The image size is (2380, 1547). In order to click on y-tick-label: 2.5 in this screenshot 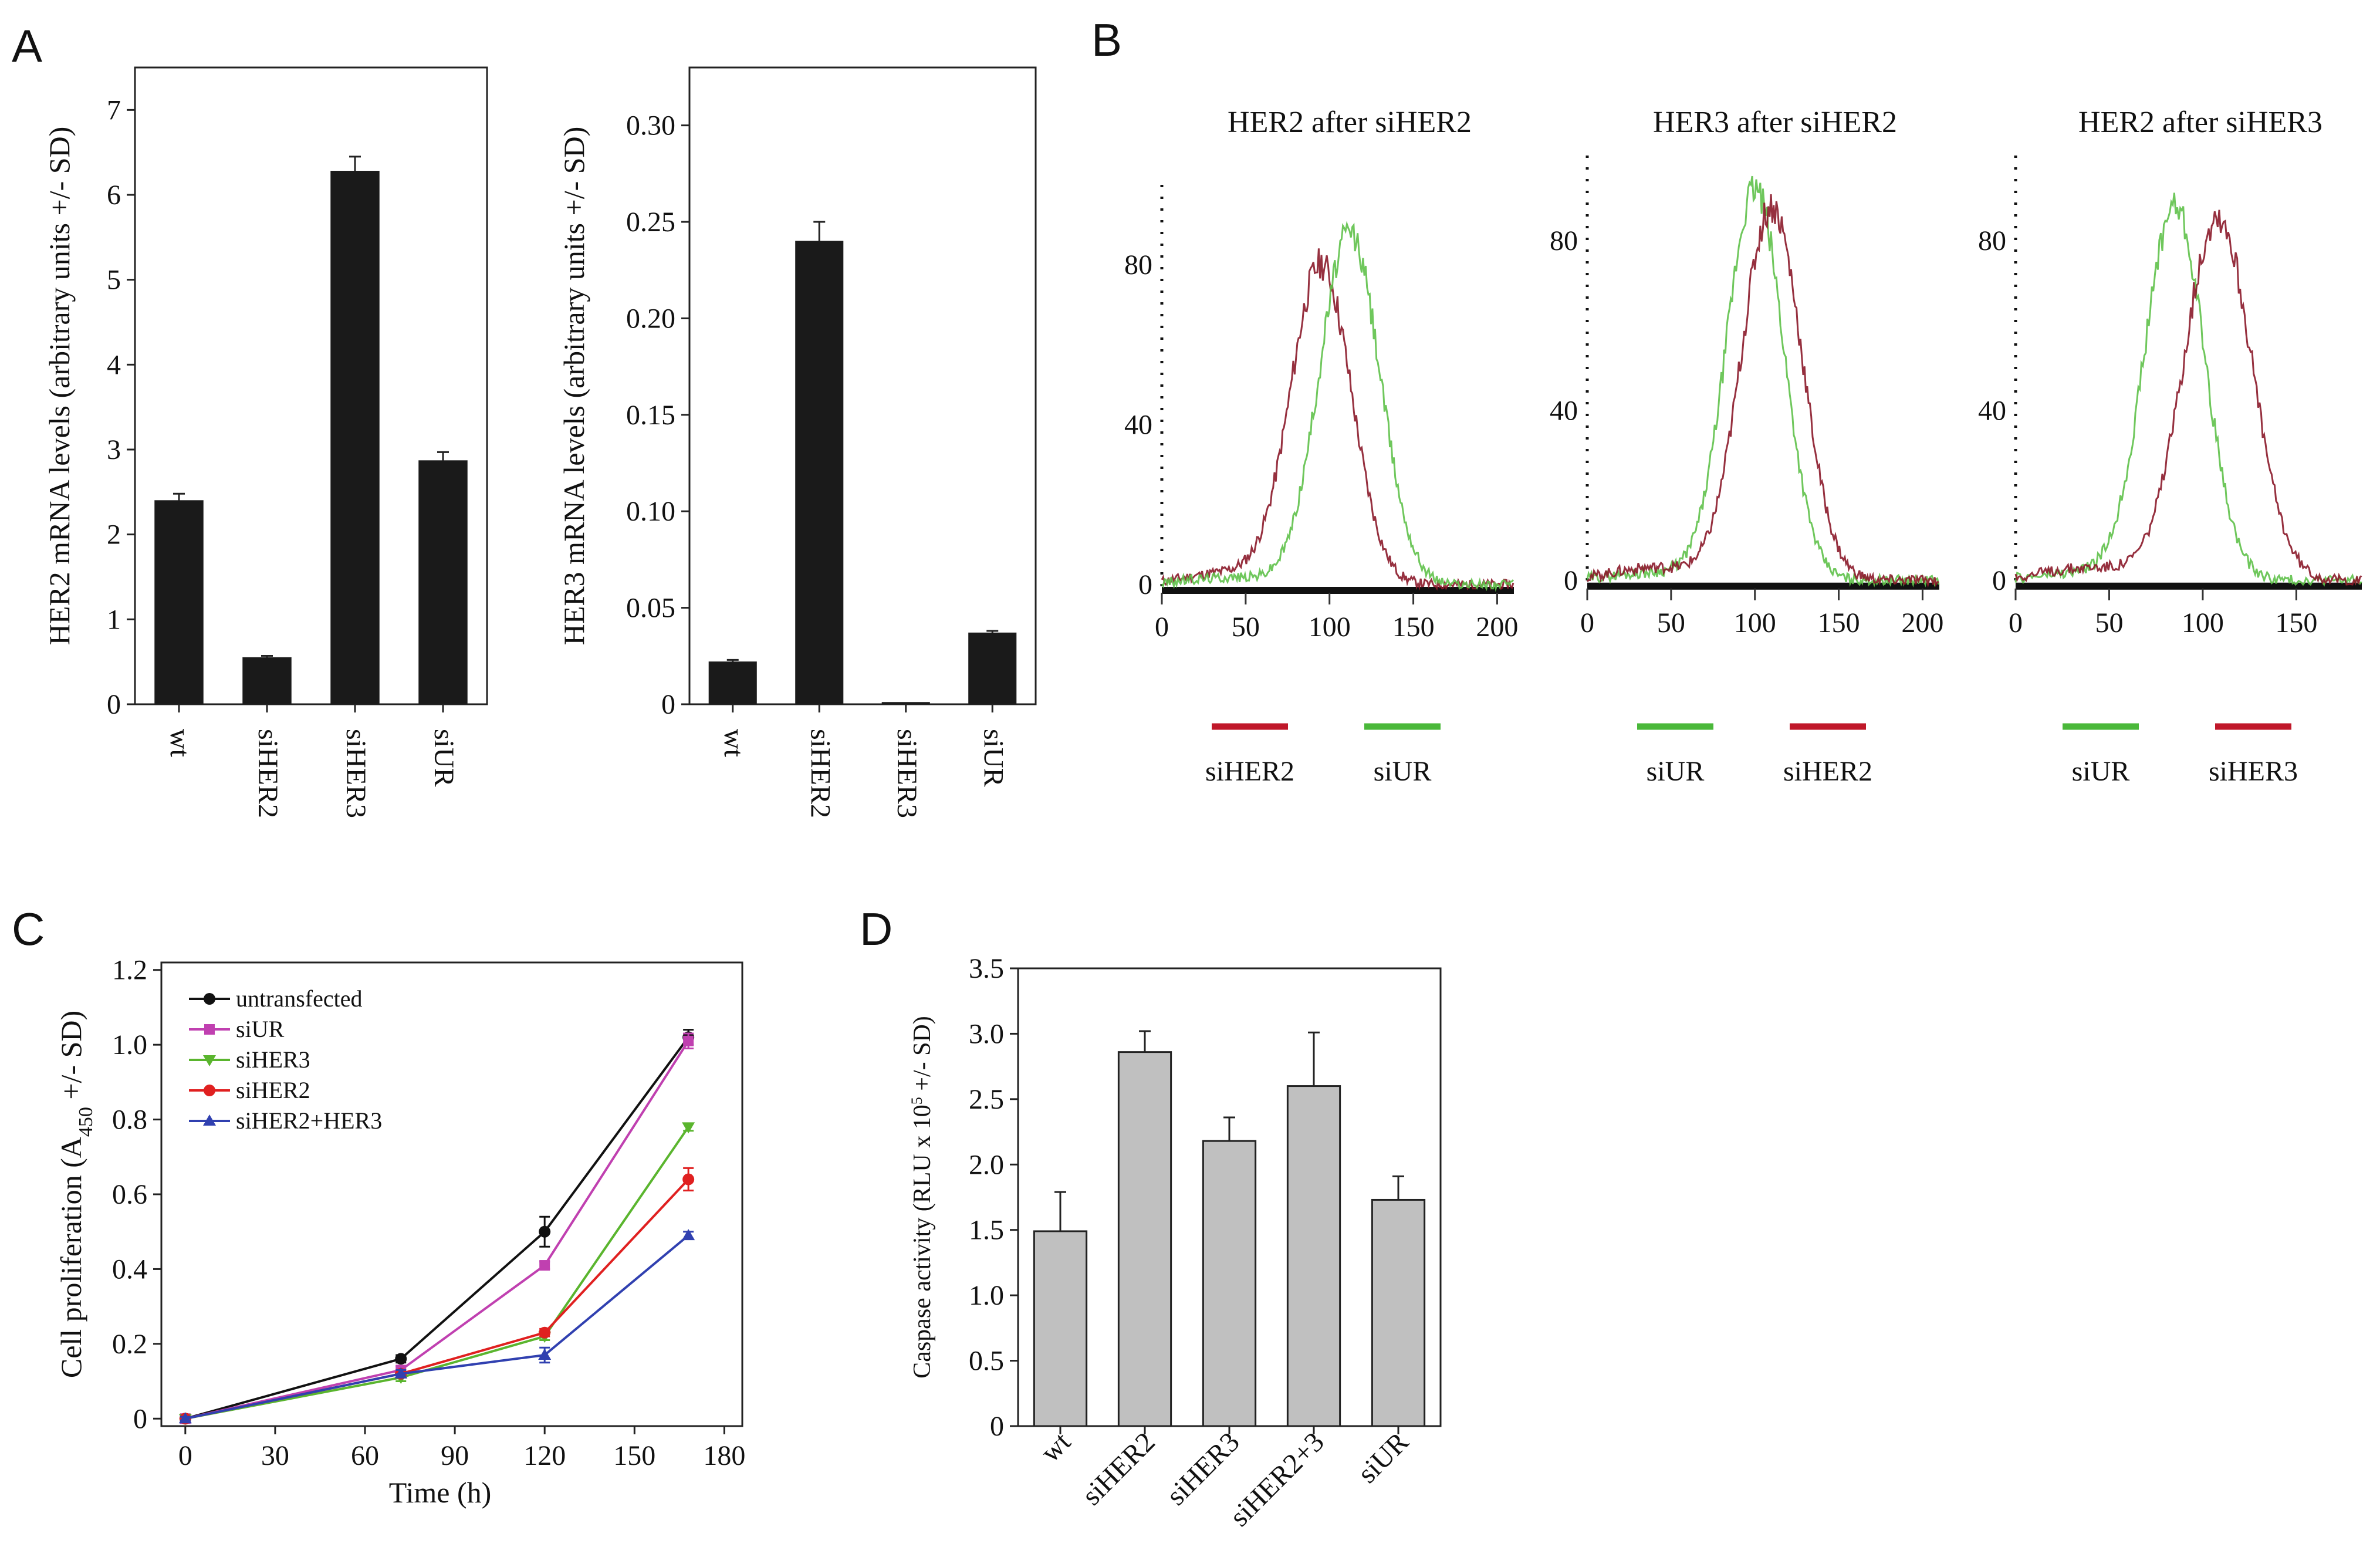, I will do `click(986, 1099)`.